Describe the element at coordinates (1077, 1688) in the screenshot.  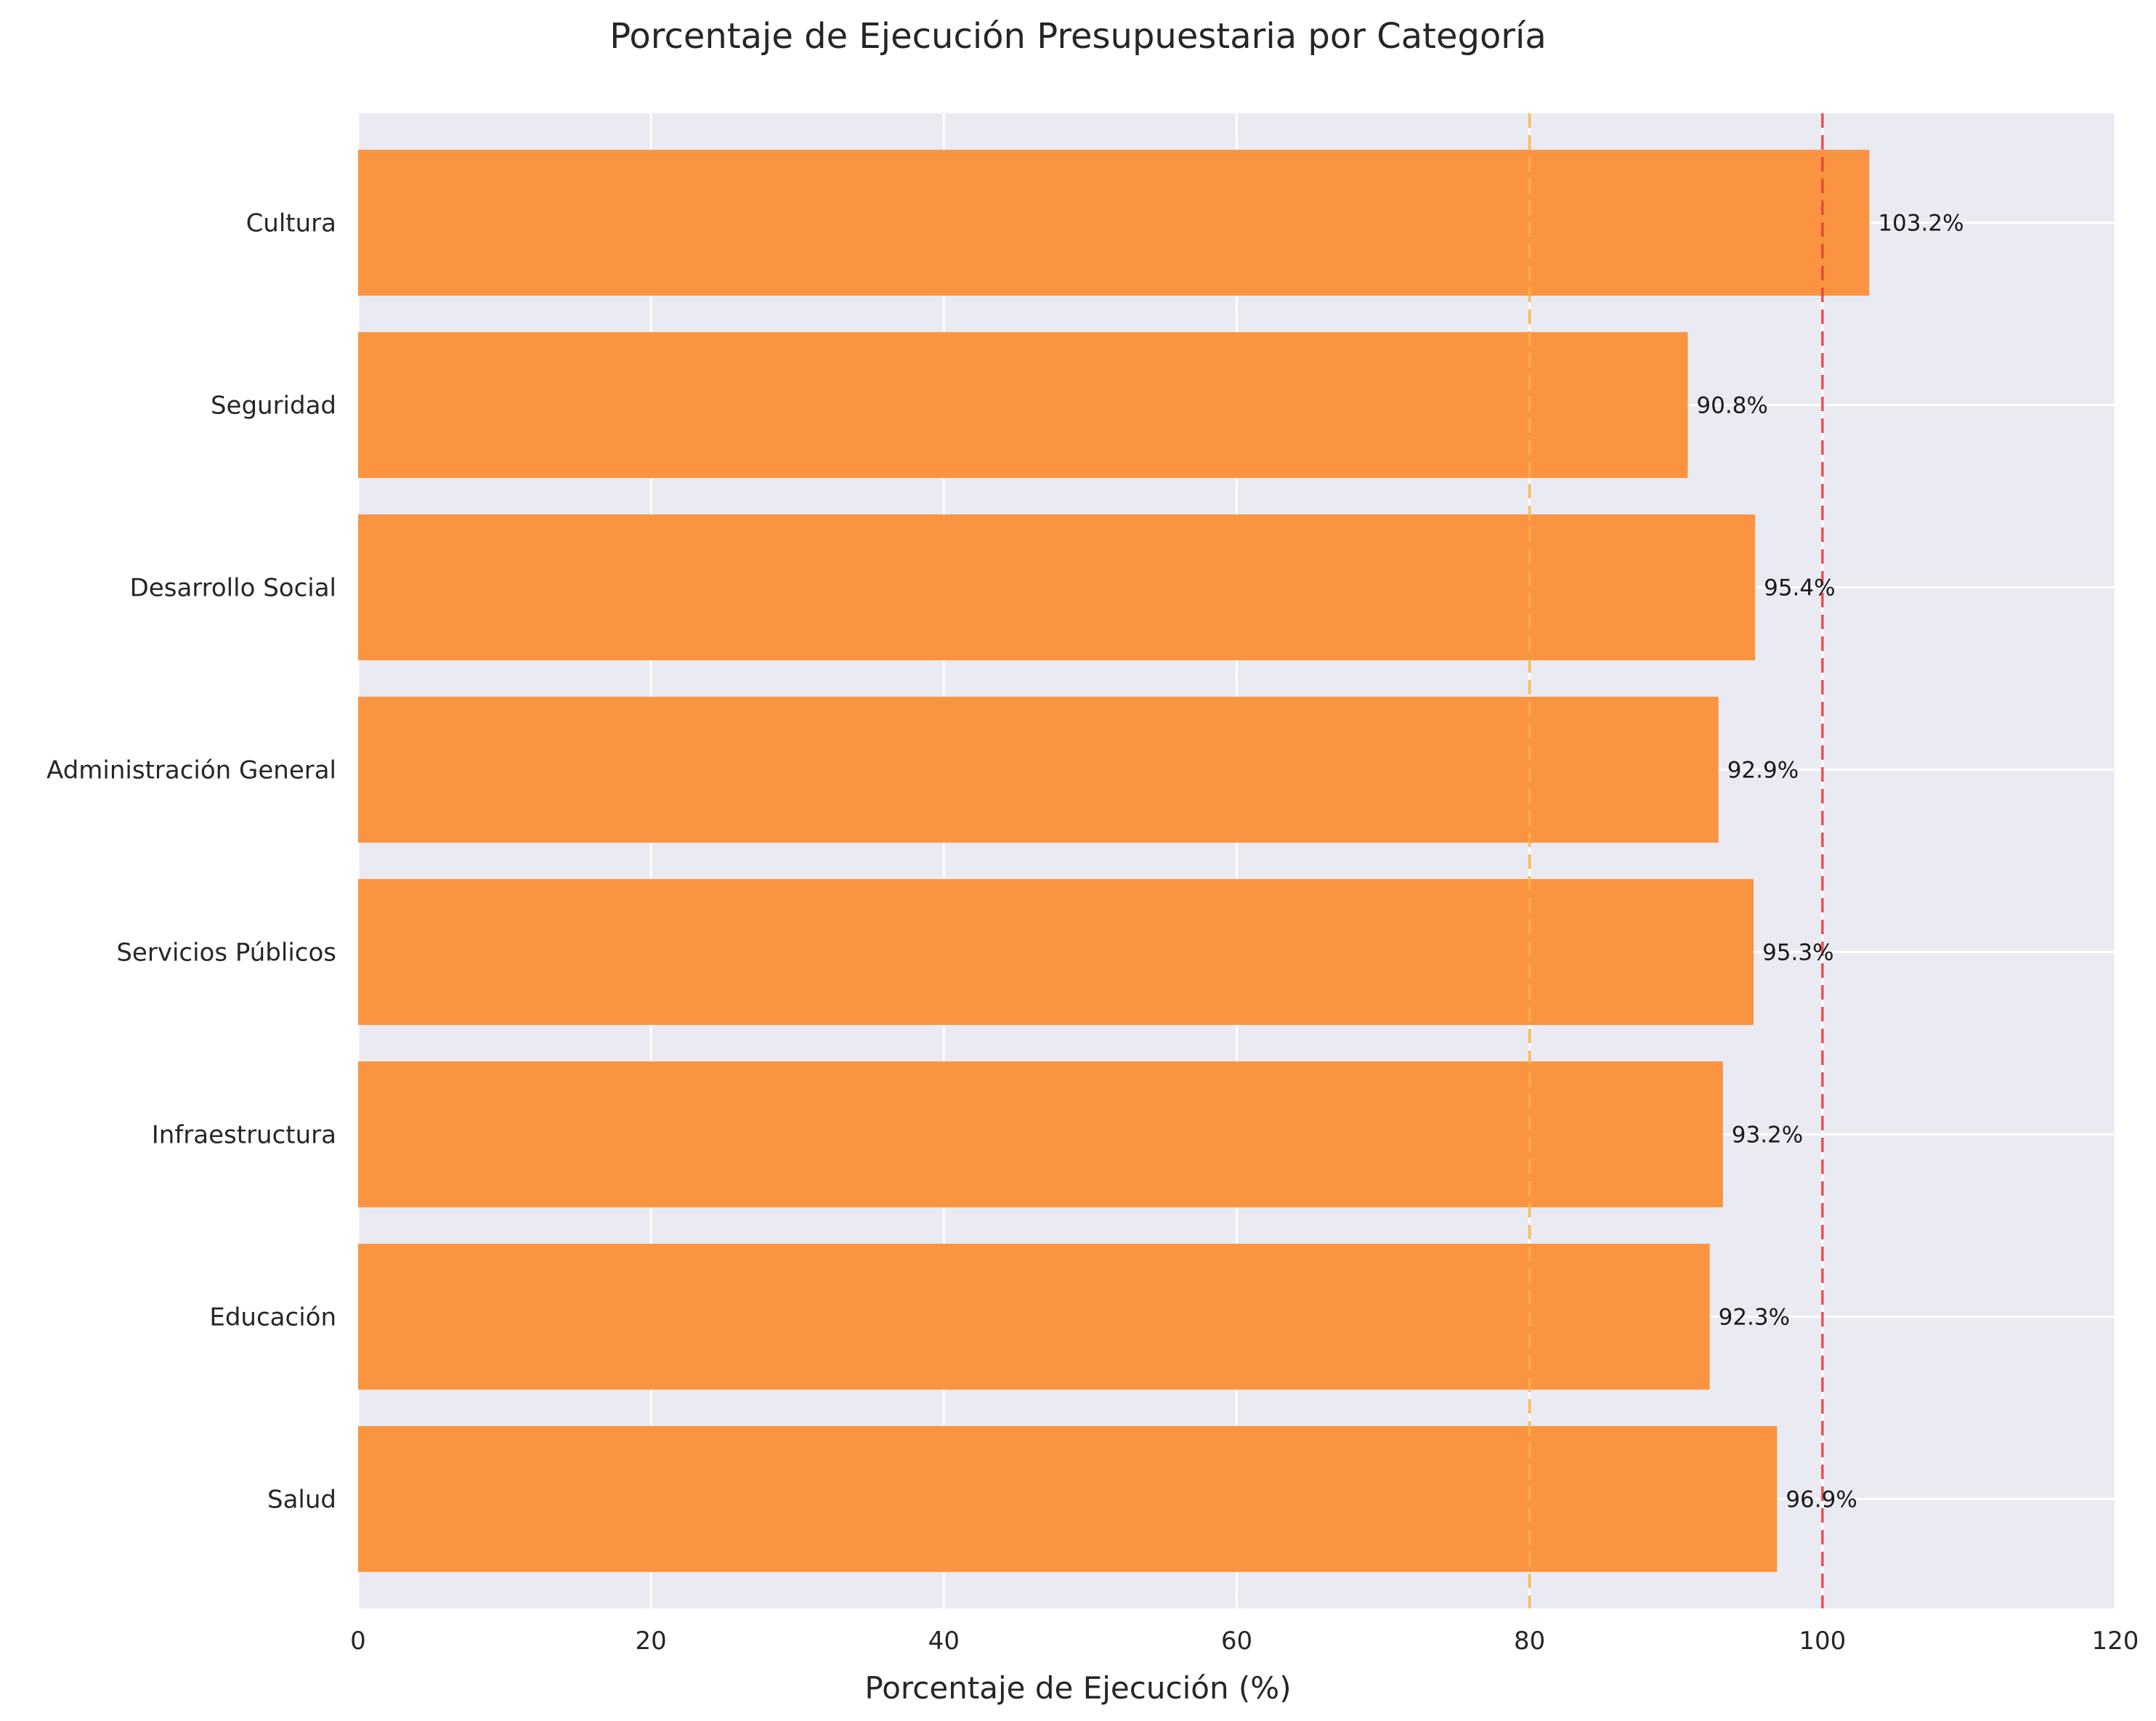
I see `x-axis-label: Porcentaje de Ejecución (%)` at that location.